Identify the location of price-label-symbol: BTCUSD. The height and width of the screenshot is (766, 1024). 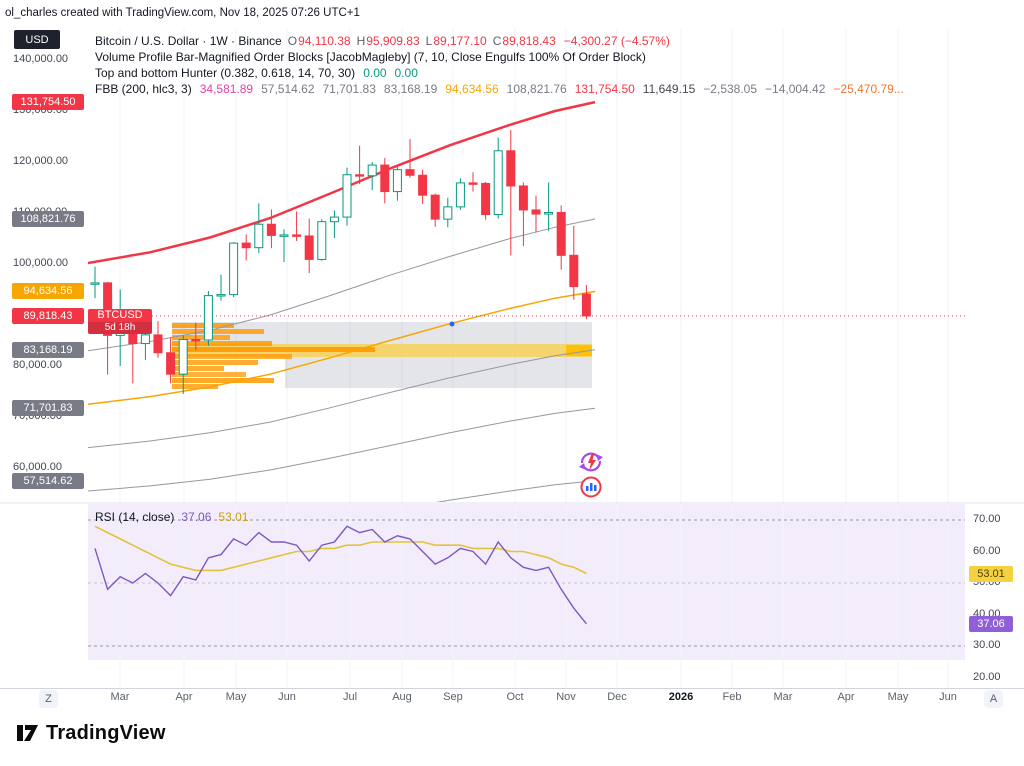
(120, 315).